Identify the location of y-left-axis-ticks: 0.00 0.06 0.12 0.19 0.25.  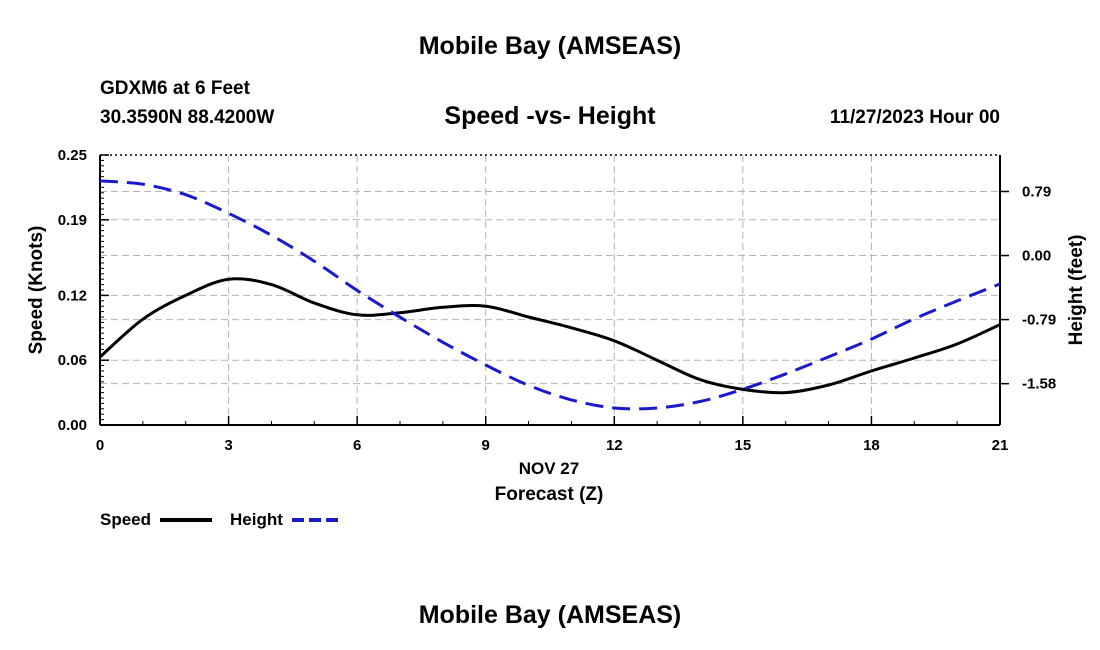
(83, 290).